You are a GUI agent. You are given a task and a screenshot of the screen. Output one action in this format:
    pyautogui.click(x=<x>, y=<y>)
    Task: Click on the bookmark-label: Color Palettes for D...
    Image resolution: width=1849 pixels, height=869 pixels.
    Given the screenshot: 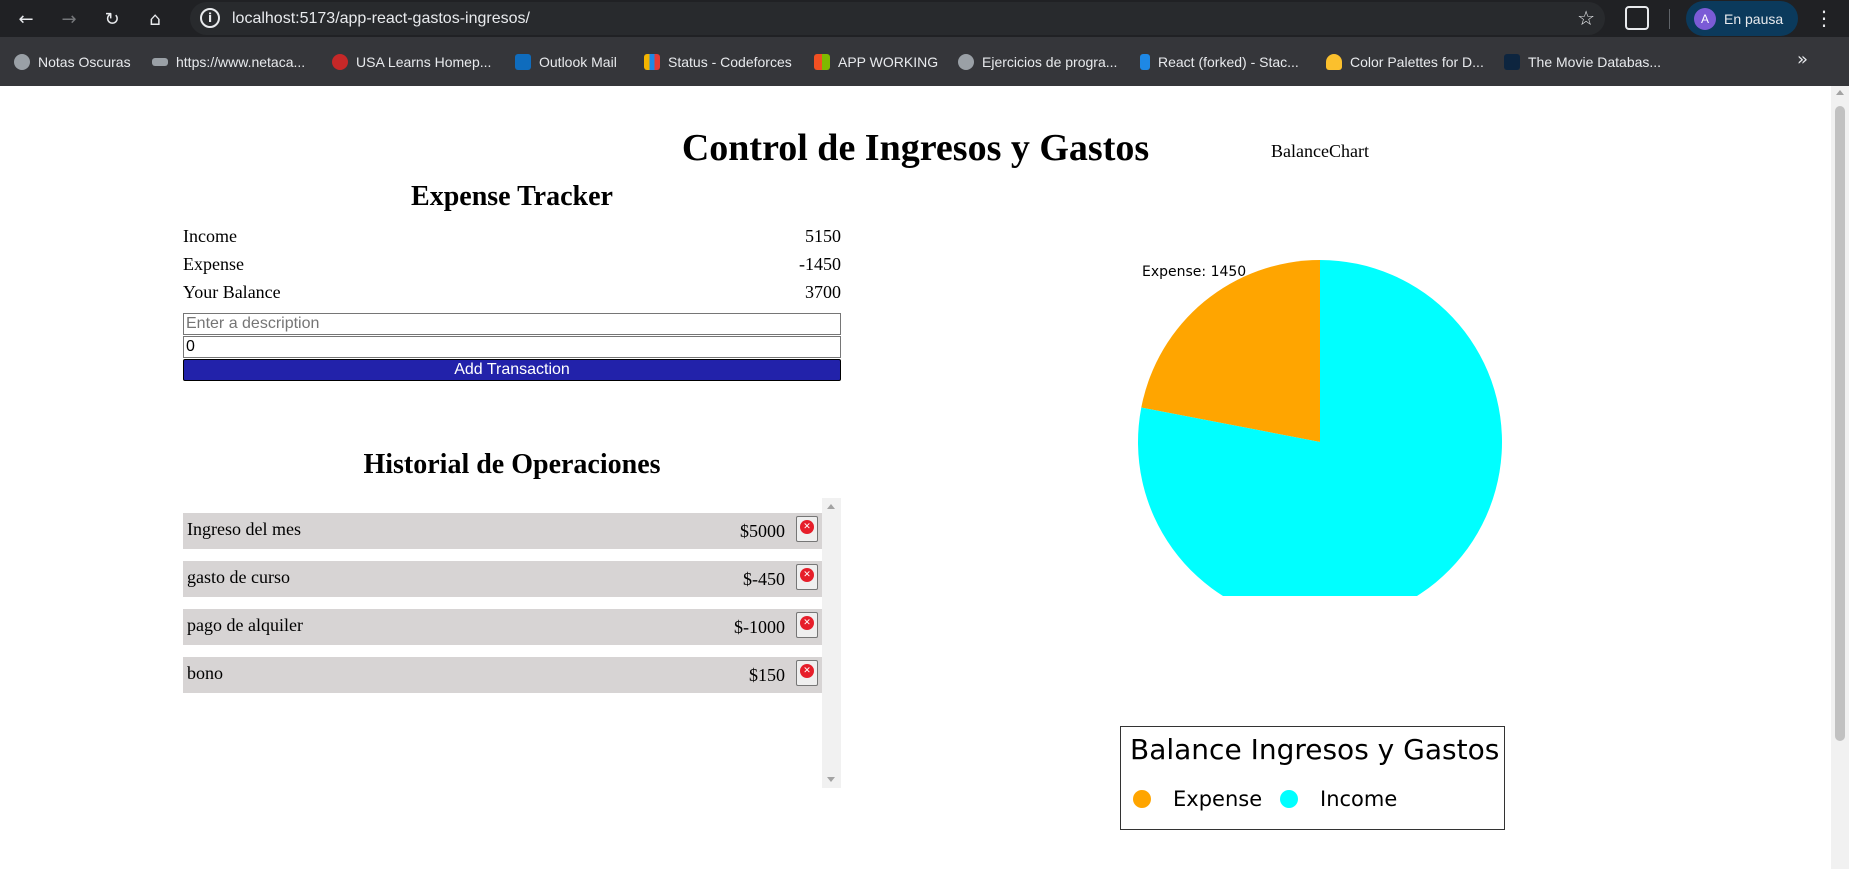 What is the action you would take?
    pyautogui.click(x=1417, y=62)
    